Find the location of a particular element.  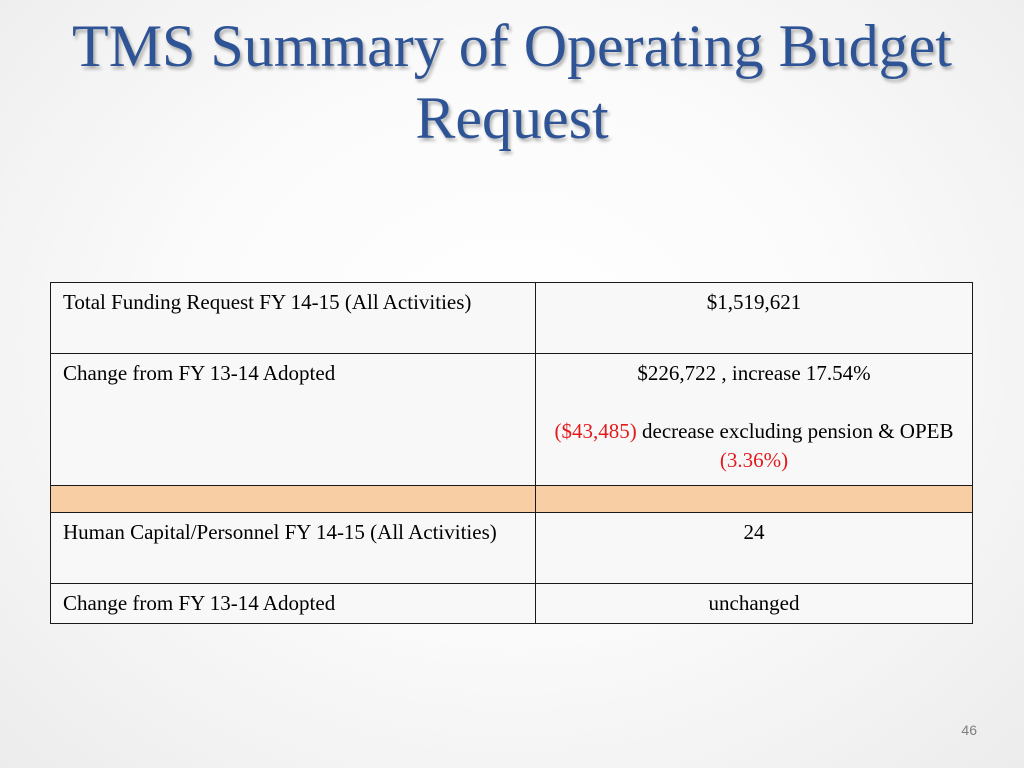

funding-increase-text: $226,722 , increase 17.54% is located at coordinates (754, 373).